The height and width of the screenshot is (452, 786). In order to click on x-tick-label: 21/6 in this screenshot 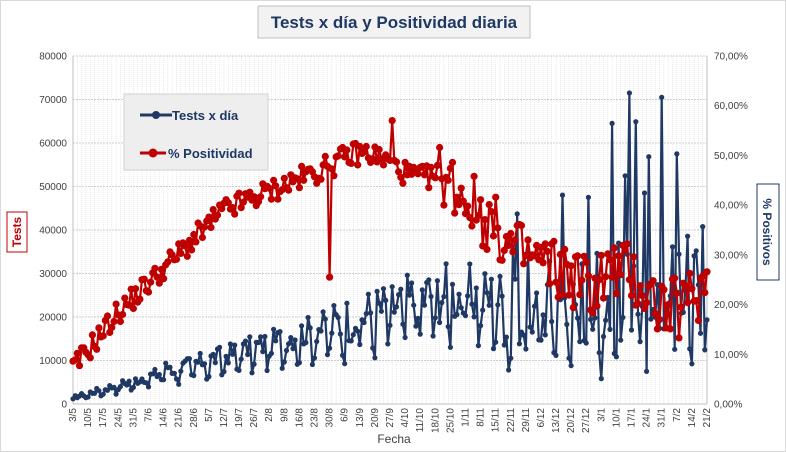, I will do `click(179, 418)`.